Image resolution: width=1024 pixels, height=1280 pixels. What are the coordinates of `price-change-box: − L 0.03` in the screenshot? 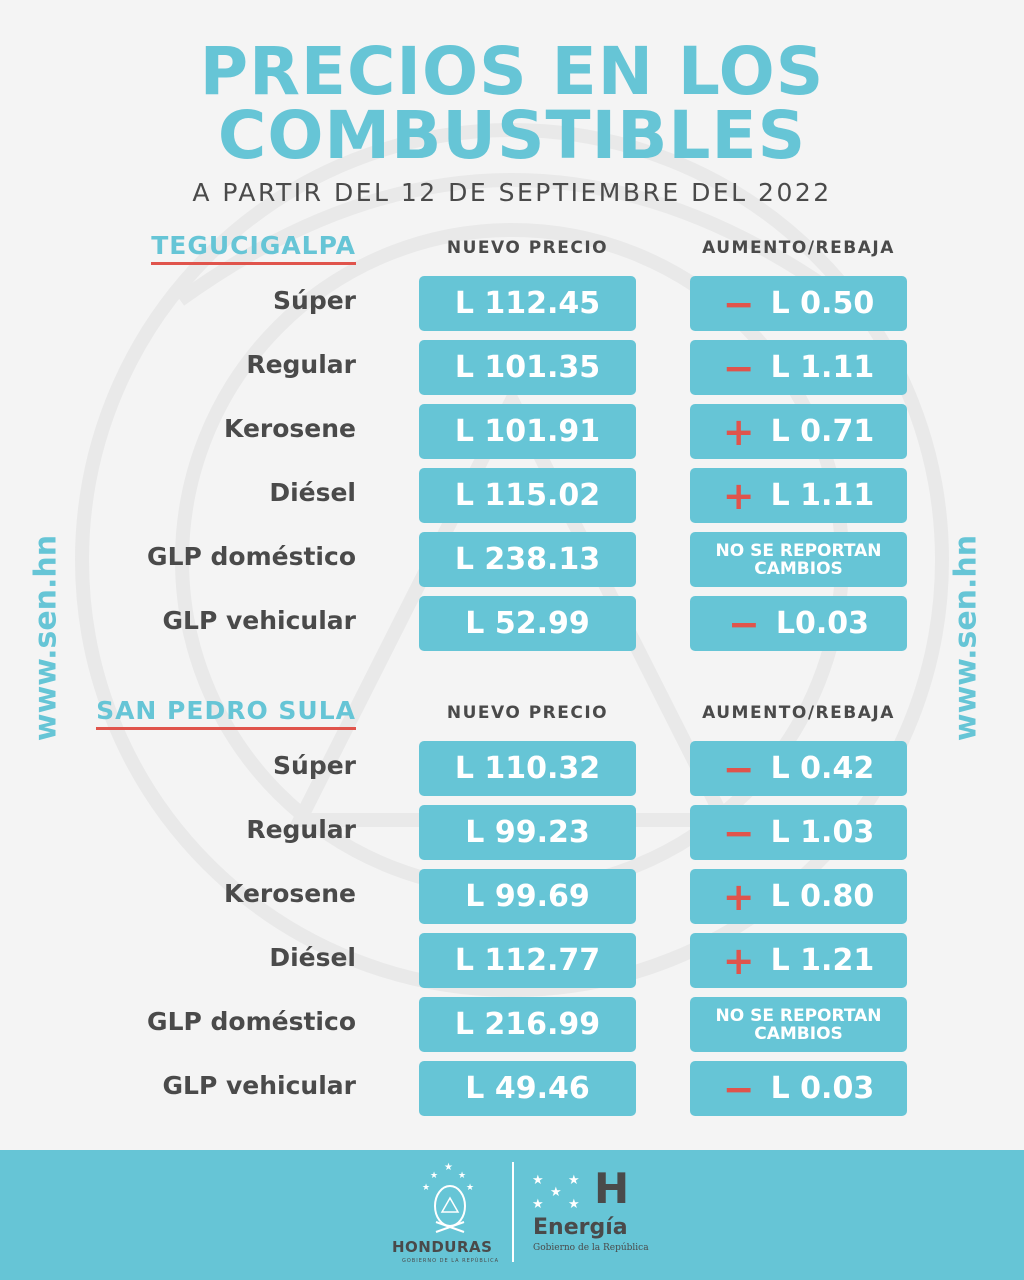 It's located at (798, 1088).